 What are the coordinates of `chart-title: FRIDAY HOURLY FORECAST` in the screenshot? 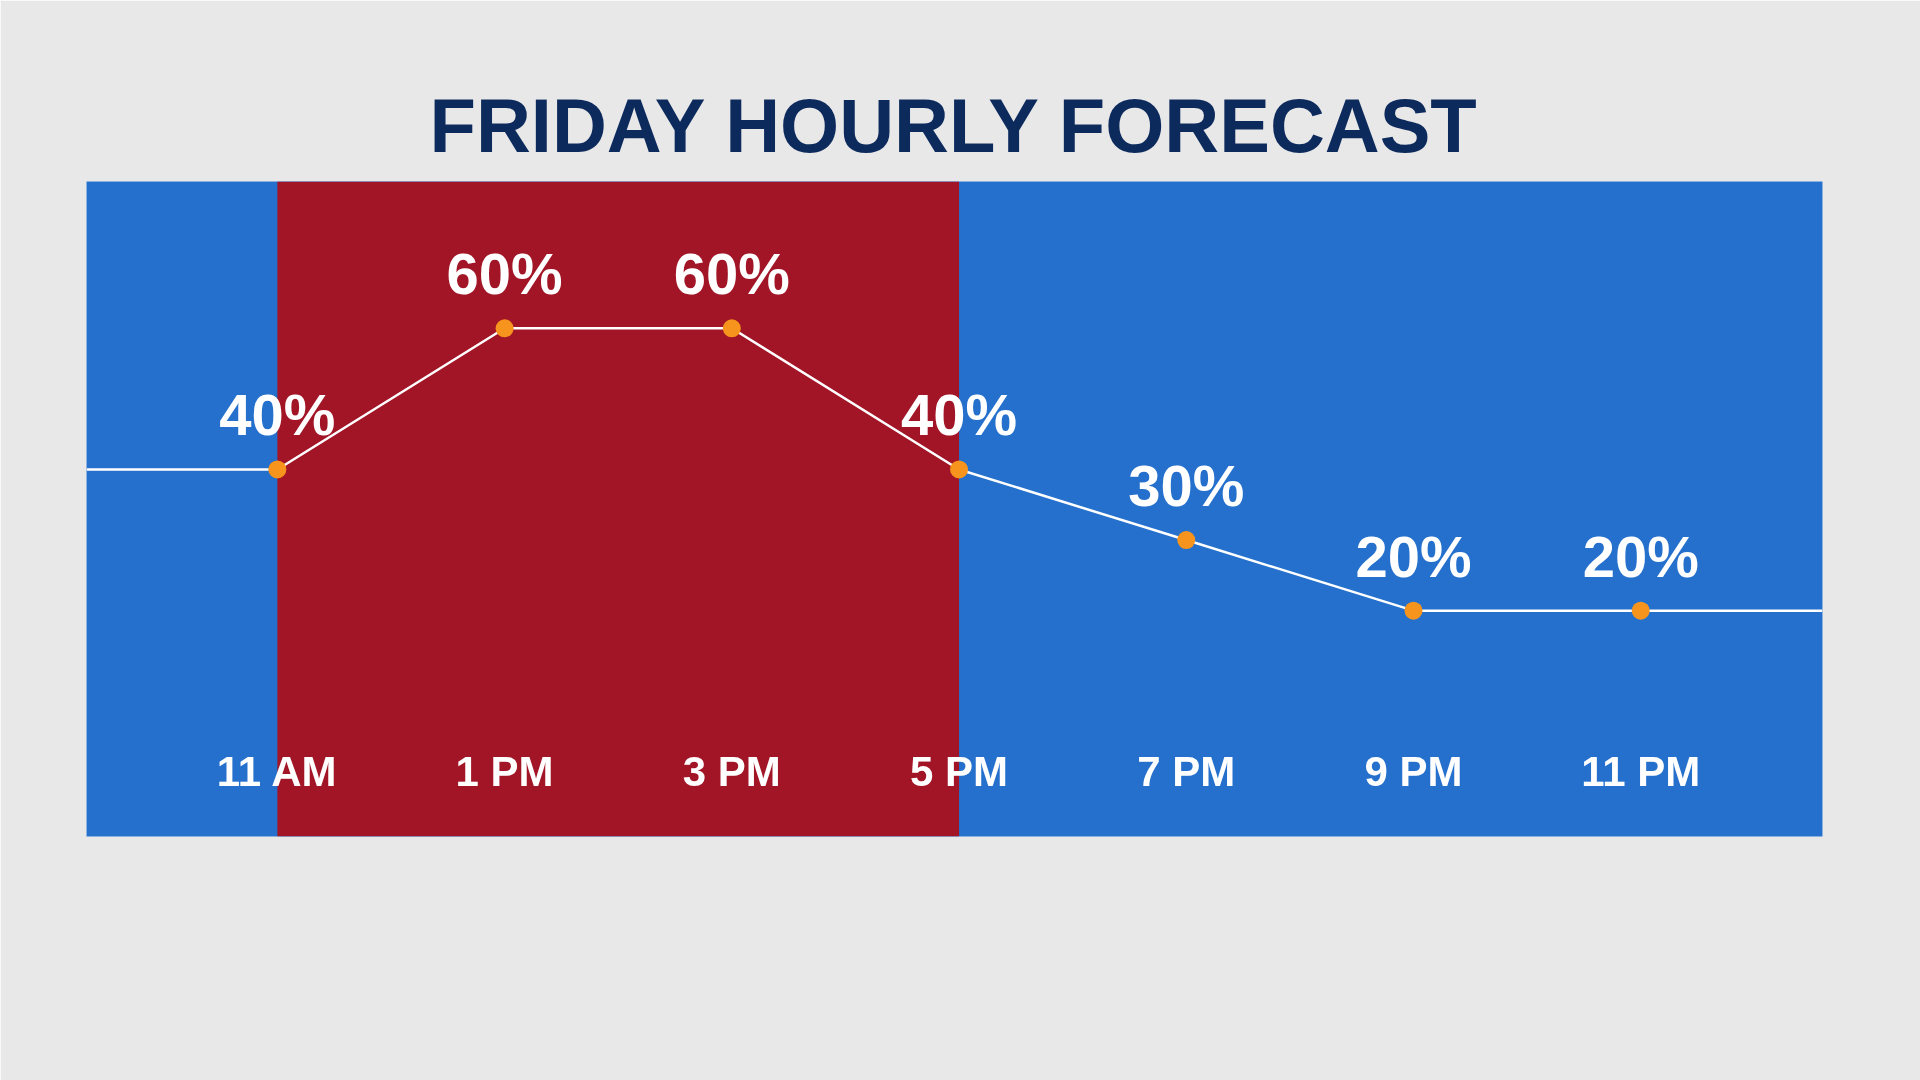 It's located at (953, 125).